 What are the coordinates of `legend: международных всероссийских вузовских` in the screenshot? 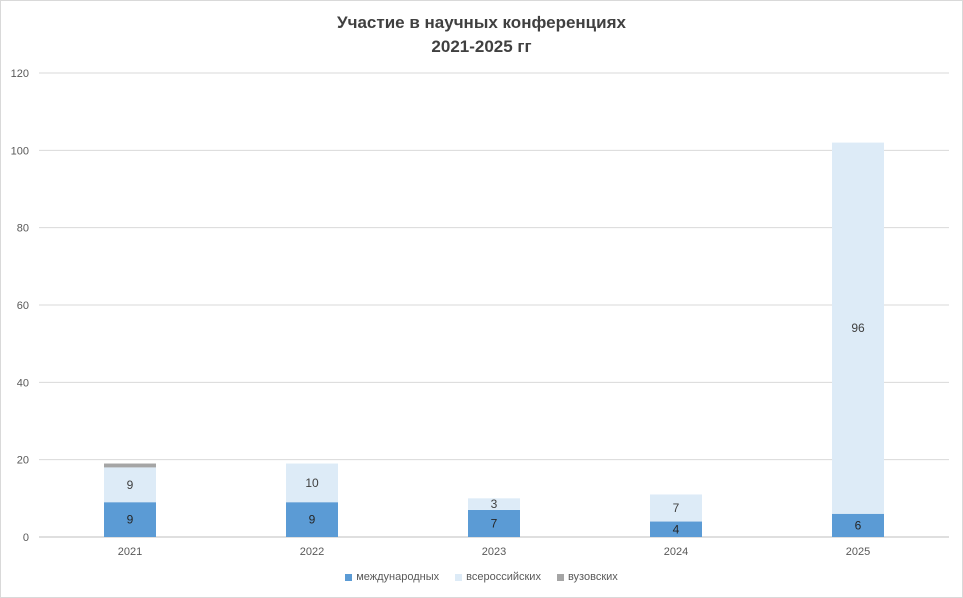 It's located at (481, 577).